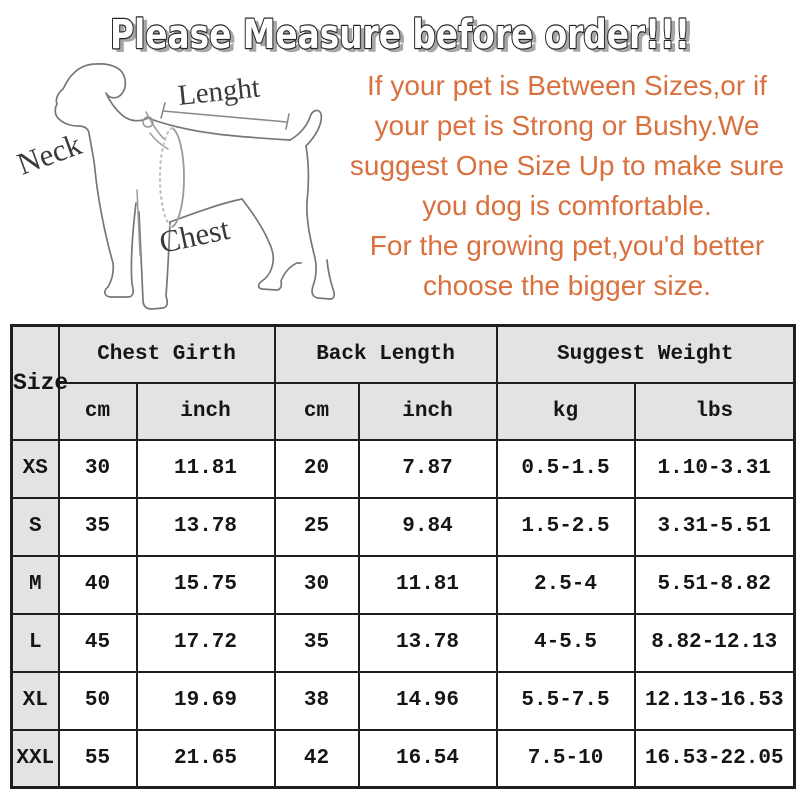 This screenshot has width=800, height=800. What do you see at coordinates (35, 758) in the screenshot?
I see `row-size-label: XXL` at bounding box center [35, 758].